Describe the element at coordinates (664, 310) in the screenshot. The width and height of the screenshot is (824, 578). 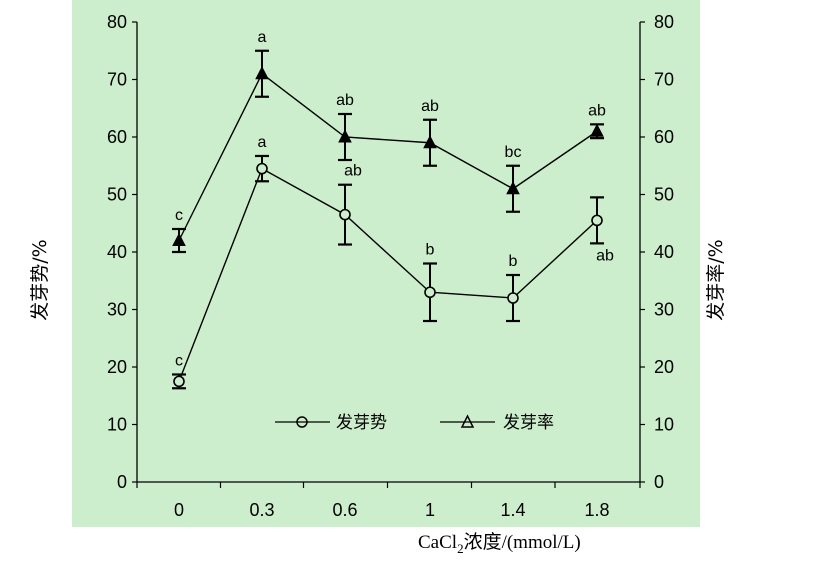
I see `right-y-tick-label: 30` at that location.